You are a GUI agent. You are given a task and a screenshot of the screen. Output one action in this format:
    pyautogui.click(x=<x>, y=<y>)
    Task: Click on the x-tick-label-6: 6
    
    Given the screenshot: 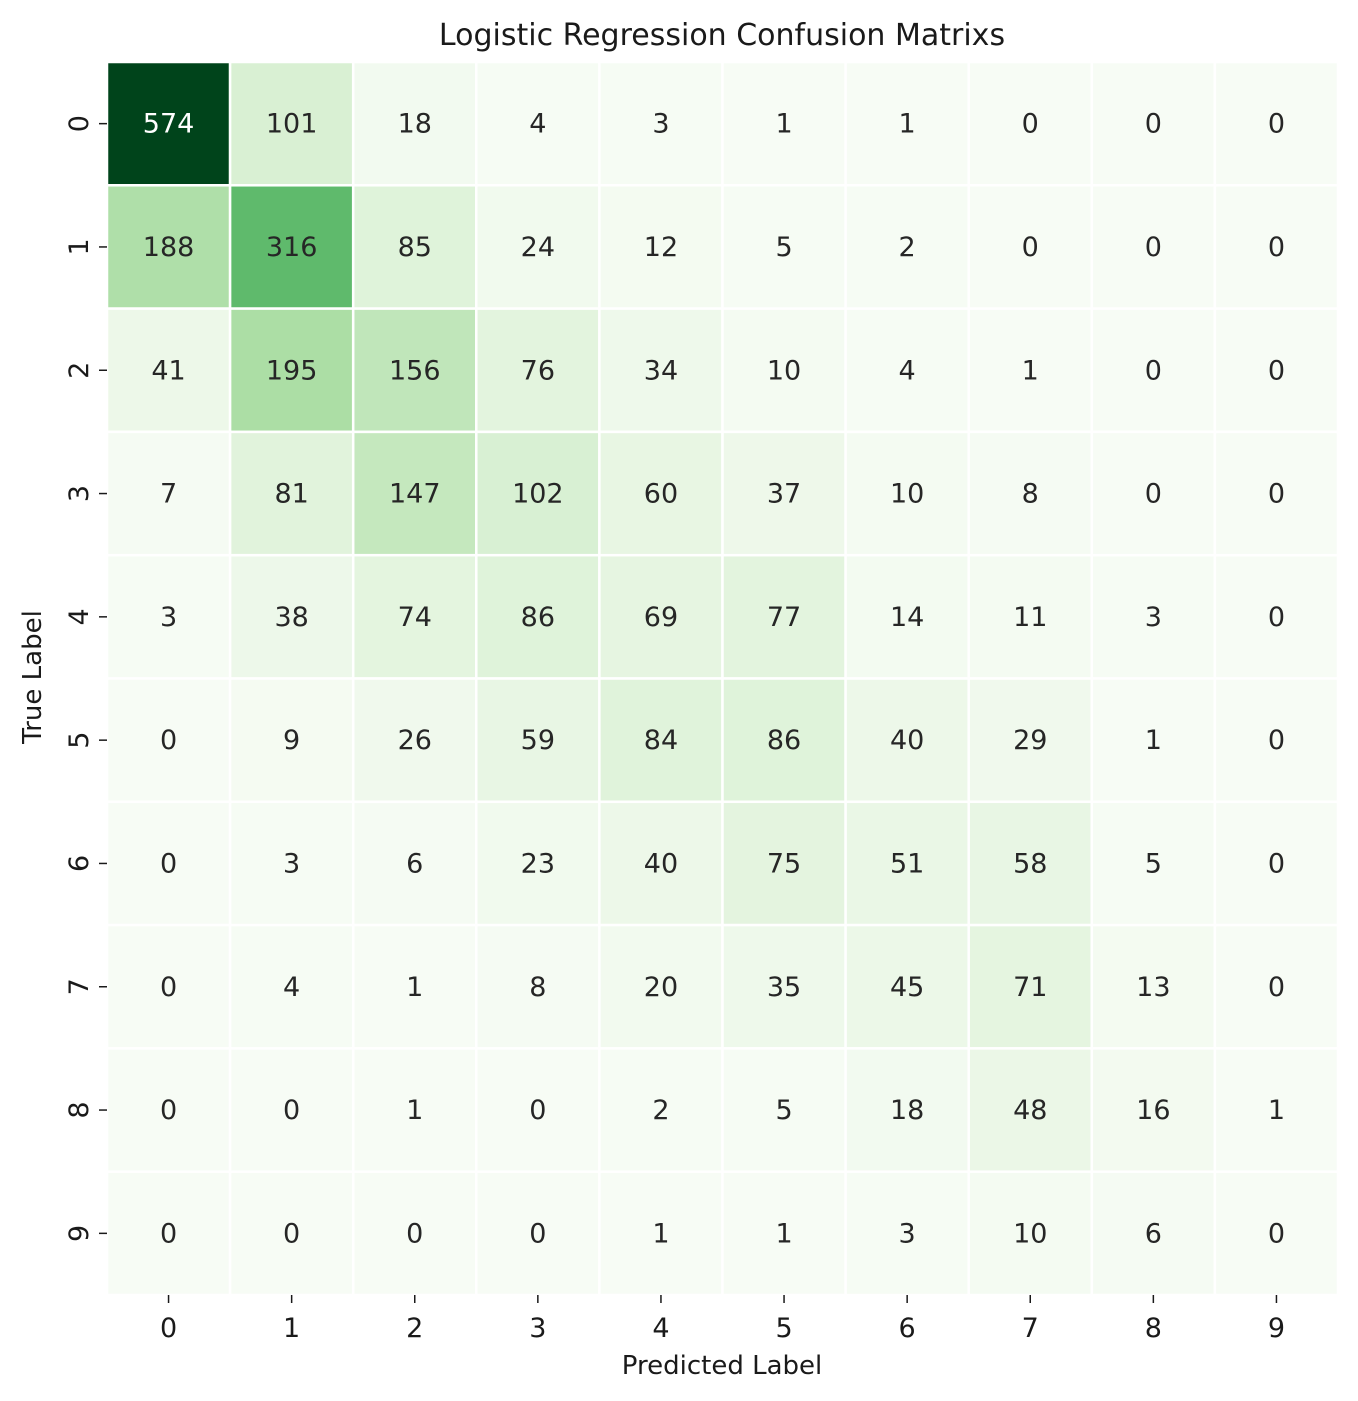 What is the action you would take?
    pyautogui.click(x=907, y=1328)
    